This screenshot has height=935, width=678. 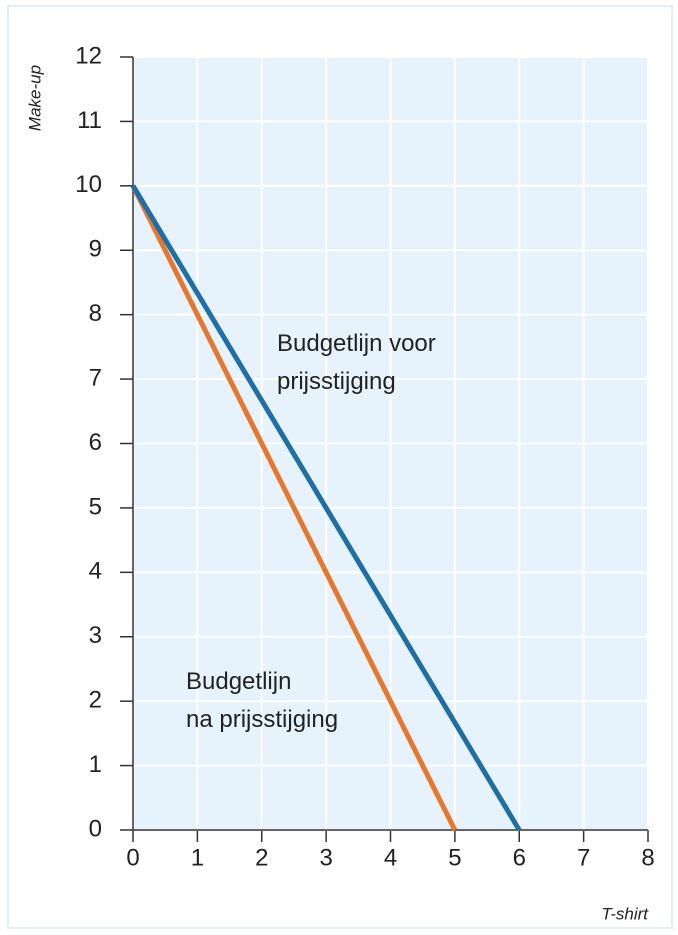 I want to click on x-tick-label: 6, so click(x=519, y=857).